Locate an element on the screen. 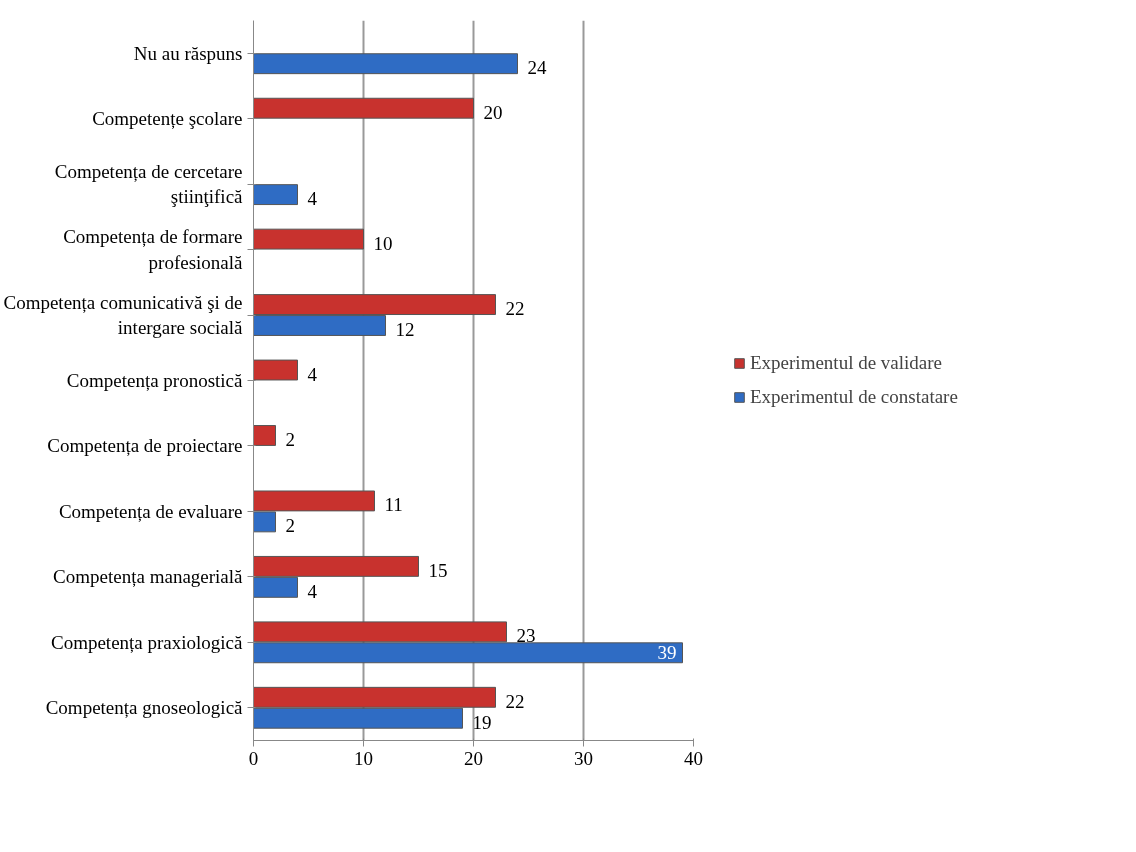  data-label: 10 is located at coordinates (383, 243).